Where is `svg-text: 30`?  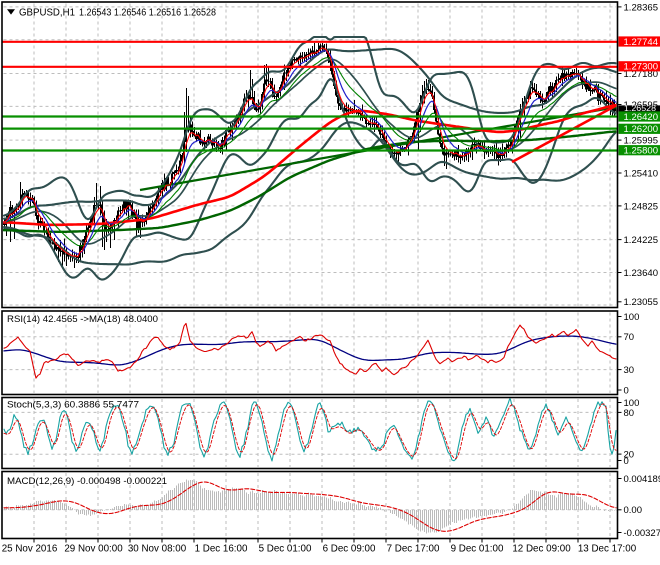 svg-text: 30 is located at coordinates (629, 370).